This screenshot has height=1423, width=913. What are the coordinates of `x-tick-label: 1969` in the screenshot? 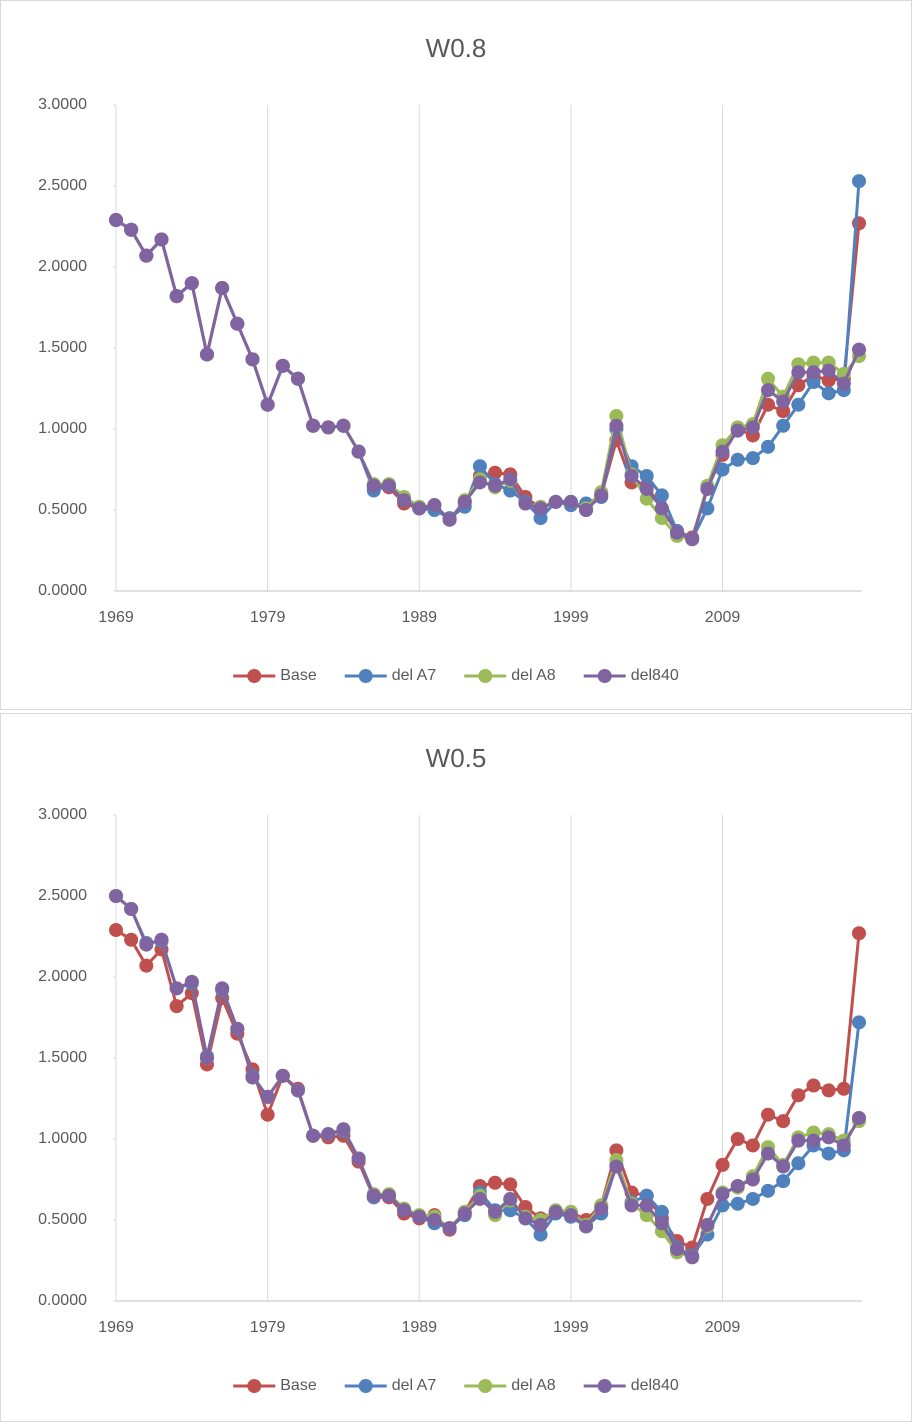 It's located at (116, 617).